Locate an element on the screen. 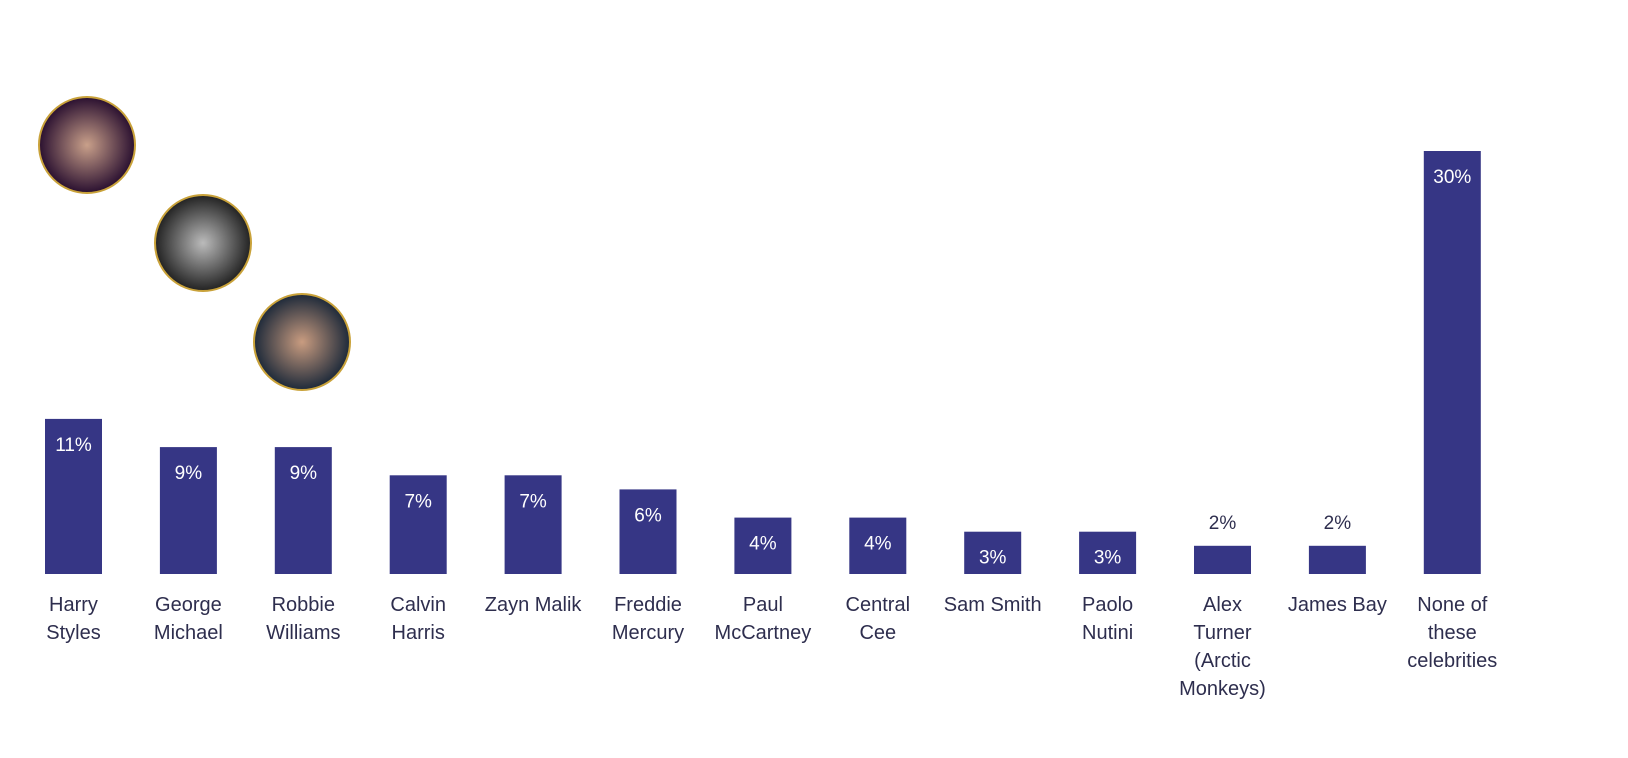  x-tick-label: Sam Smith is located at coordinates (992, 605).